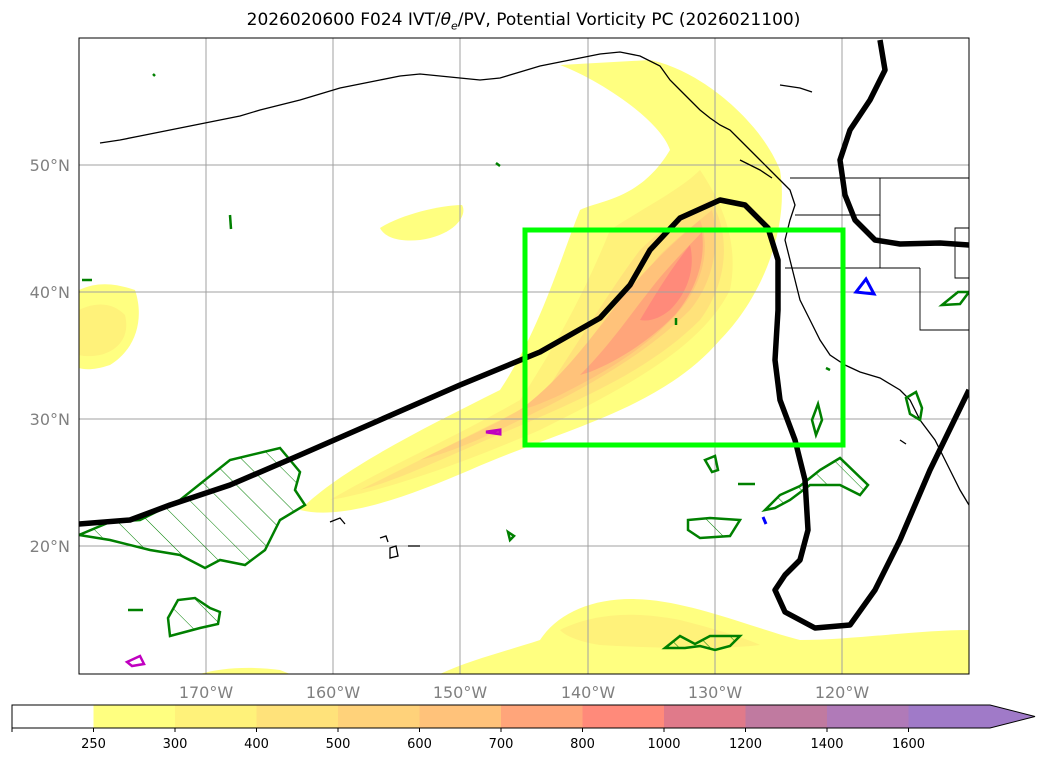 The height and width of the screenshot is (767, 1047). I want to click on lon-label-140w: 140°W, so click(588, 692).